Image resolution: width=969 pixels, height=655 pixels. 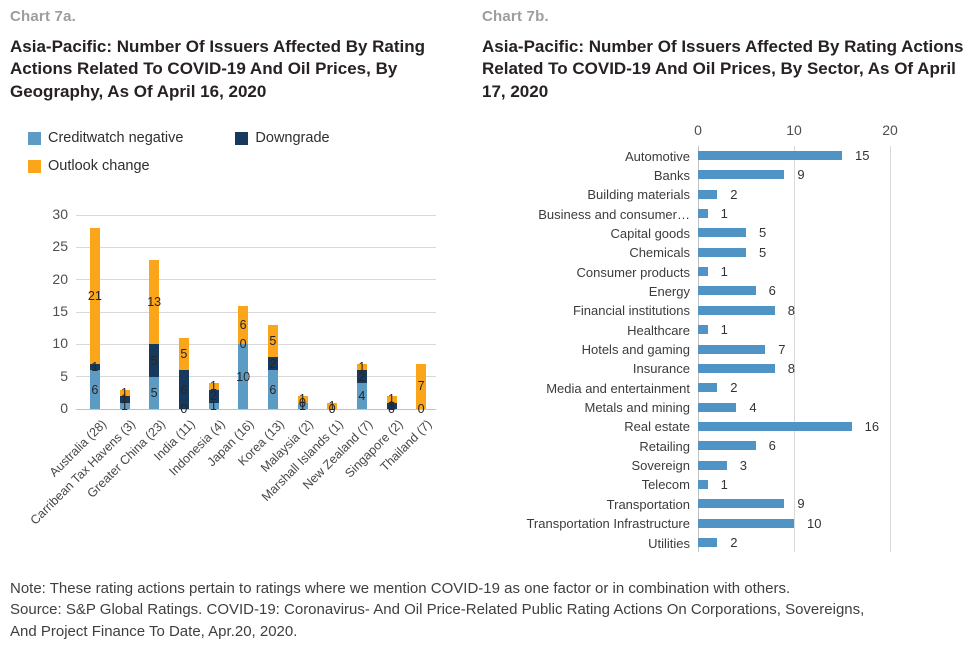 I want to click on row-label: Healthcare, so click(x=658, y=330).